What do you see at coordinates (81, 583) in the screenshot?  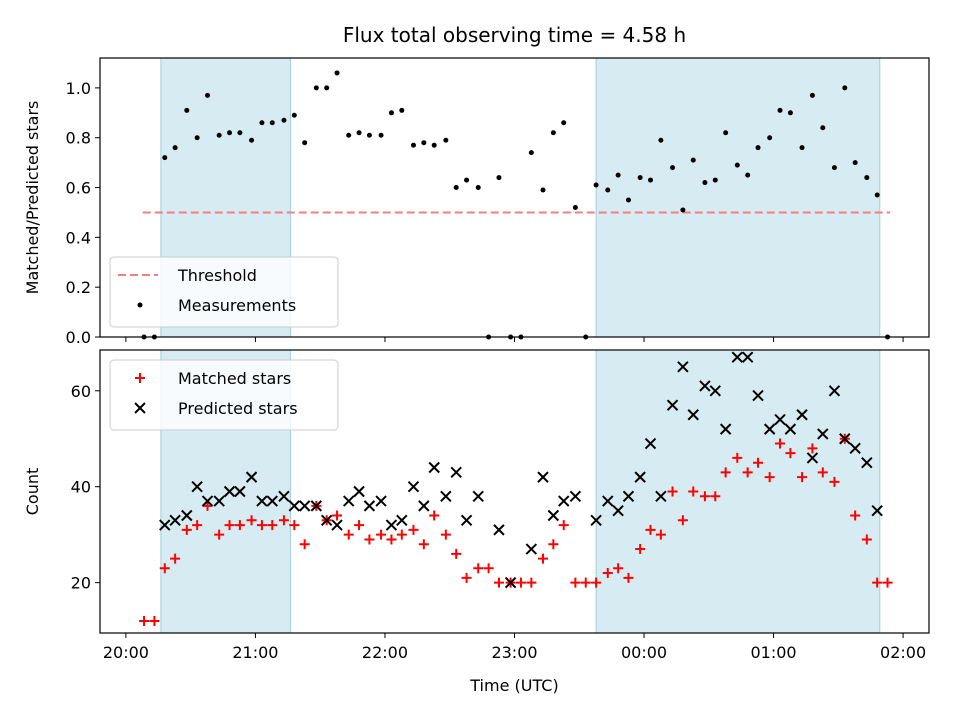 I see `y-tick-label: 20` at bounding box center [81, 583].